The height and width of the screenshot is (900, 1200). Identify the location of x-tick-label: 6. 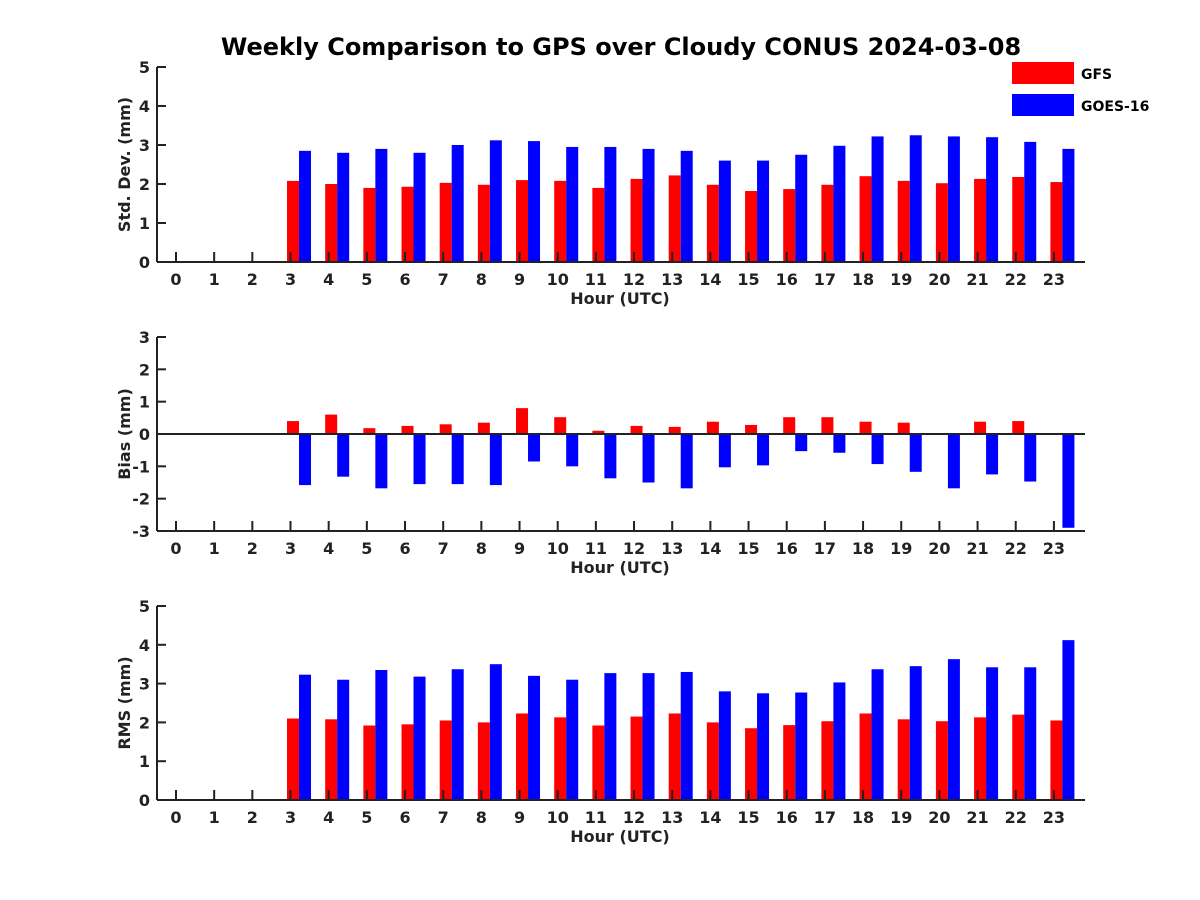
(404, 817).